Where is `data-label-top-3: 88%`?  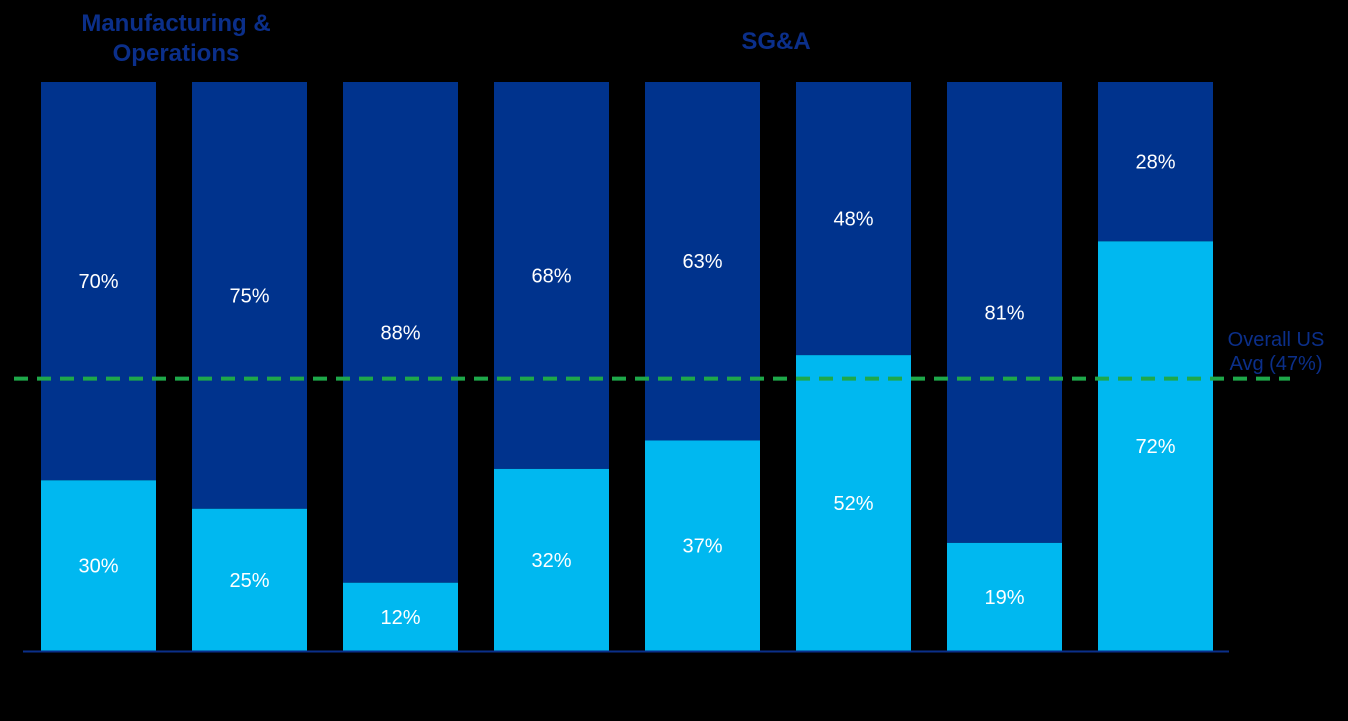 data-label-top-3: 88% is located at coordinates (400, 333).